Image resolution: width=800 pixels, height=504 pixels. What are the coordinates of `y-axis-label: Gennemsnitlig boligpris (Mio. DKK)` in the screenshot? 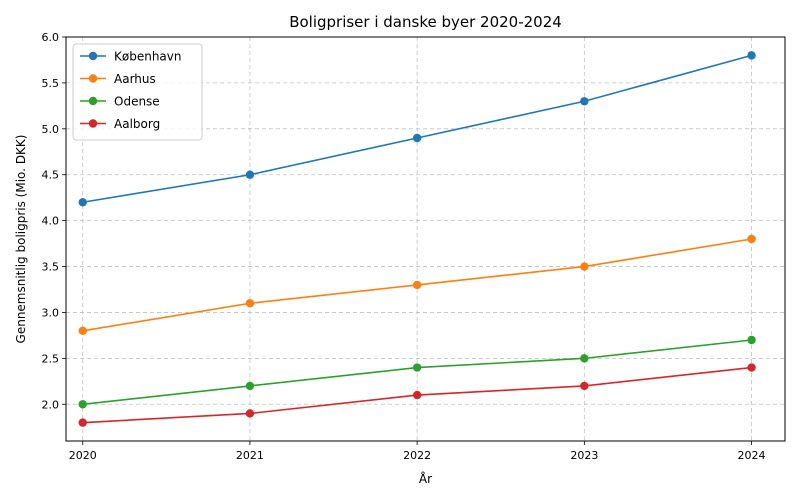 It's located at (21, 239).